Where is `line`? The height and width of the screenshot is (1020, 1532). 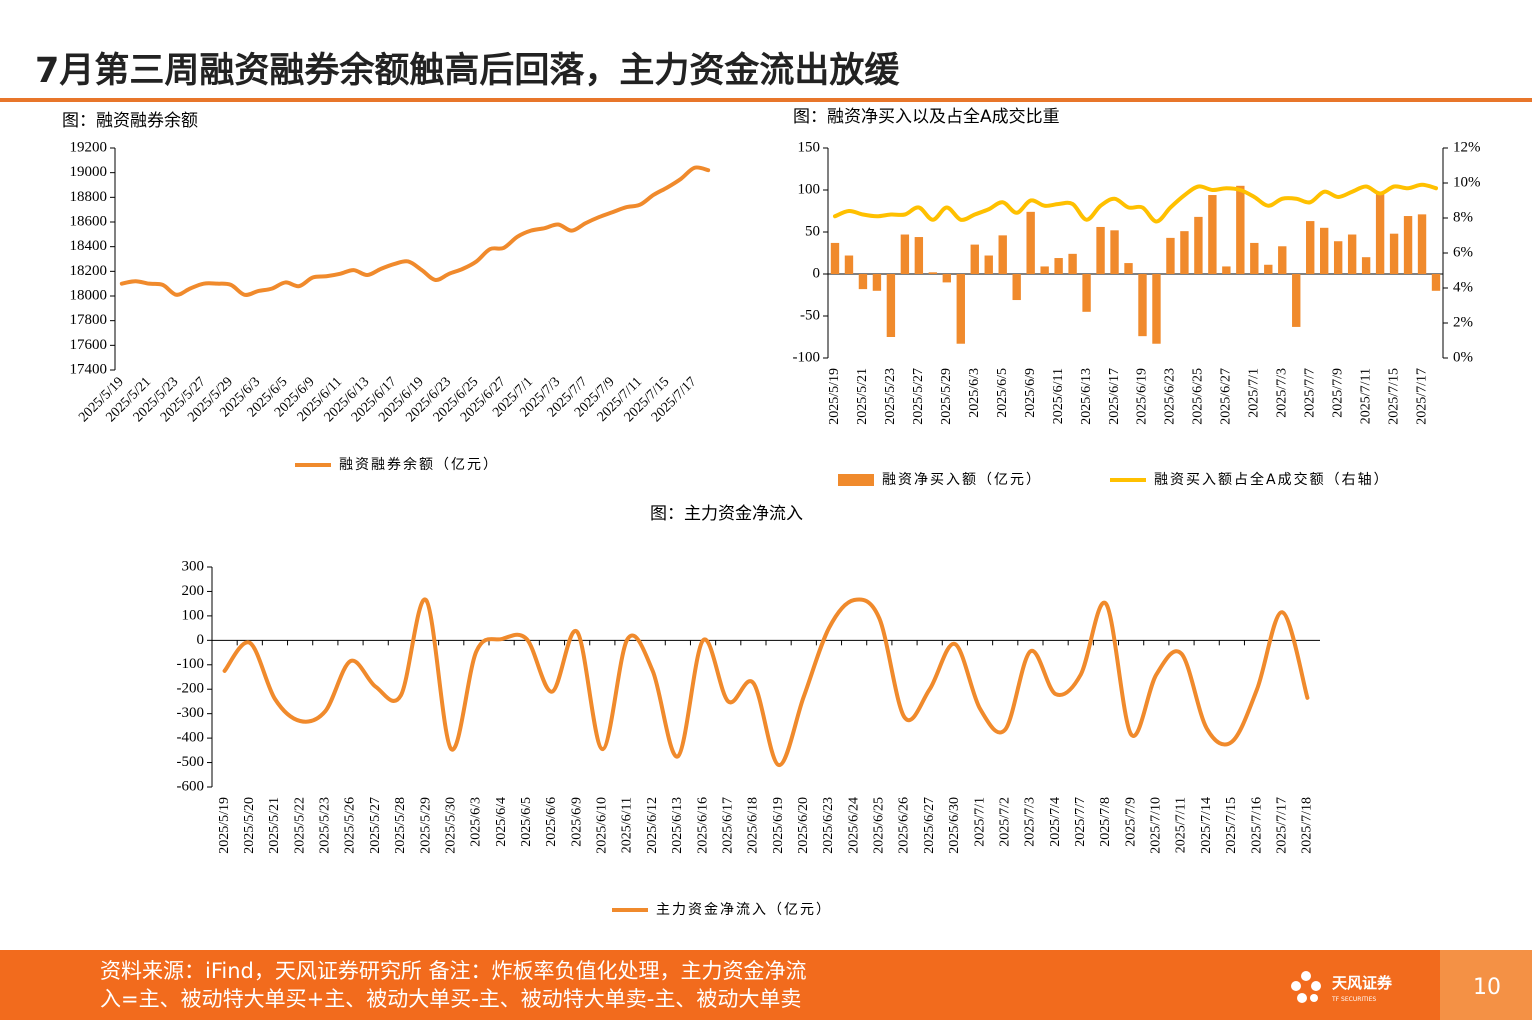
line is located at coordinates (766, 682).